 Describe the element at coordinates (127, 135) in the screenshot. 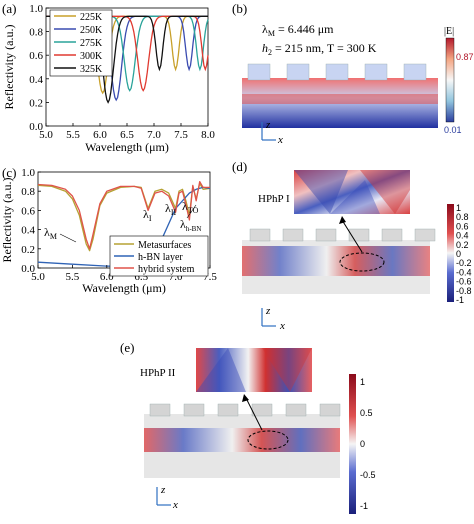

I see `x-tick-label-a: 6.5` at that location.